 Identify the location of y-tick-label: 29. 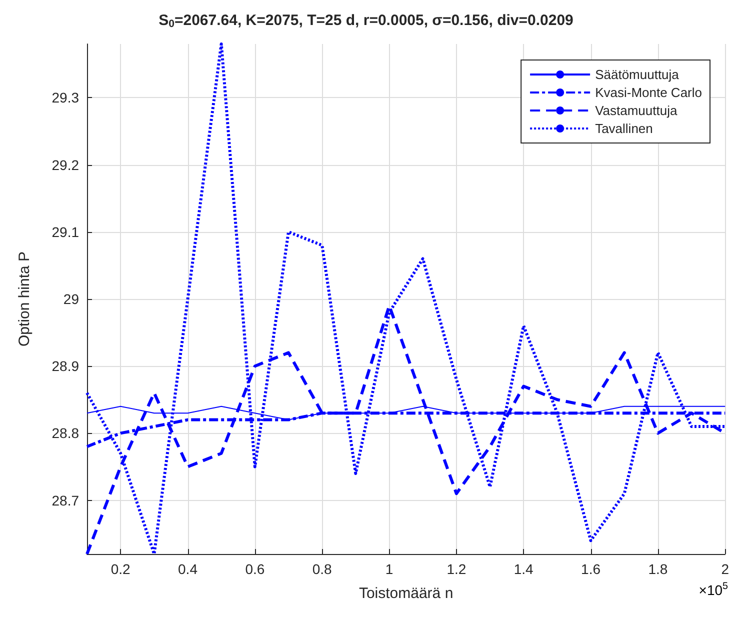
(71, 299).